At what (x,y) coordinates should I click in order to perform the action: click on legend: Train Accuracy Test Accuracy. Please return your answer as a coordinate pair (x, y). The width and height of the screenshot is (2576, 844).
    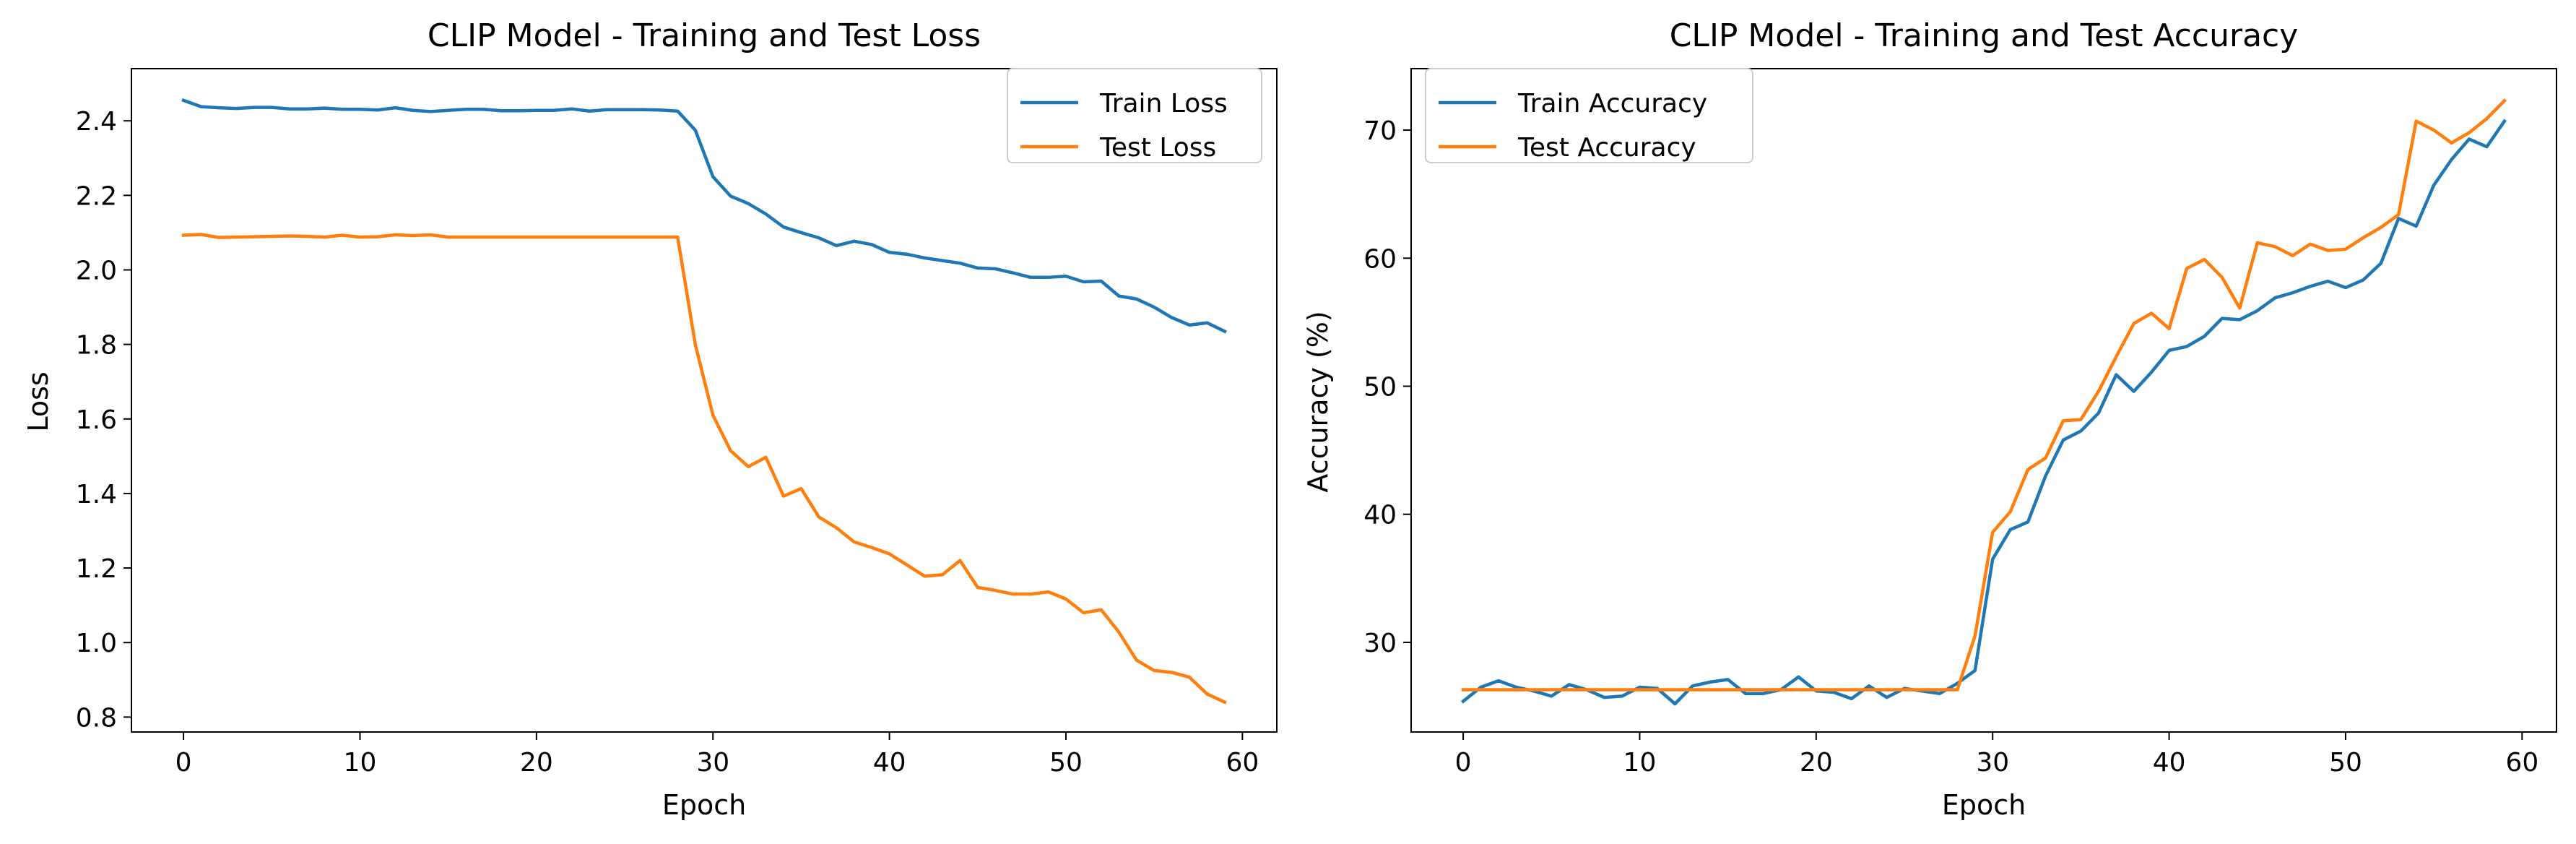
    Looking at the image, I should click on (1589, 115).